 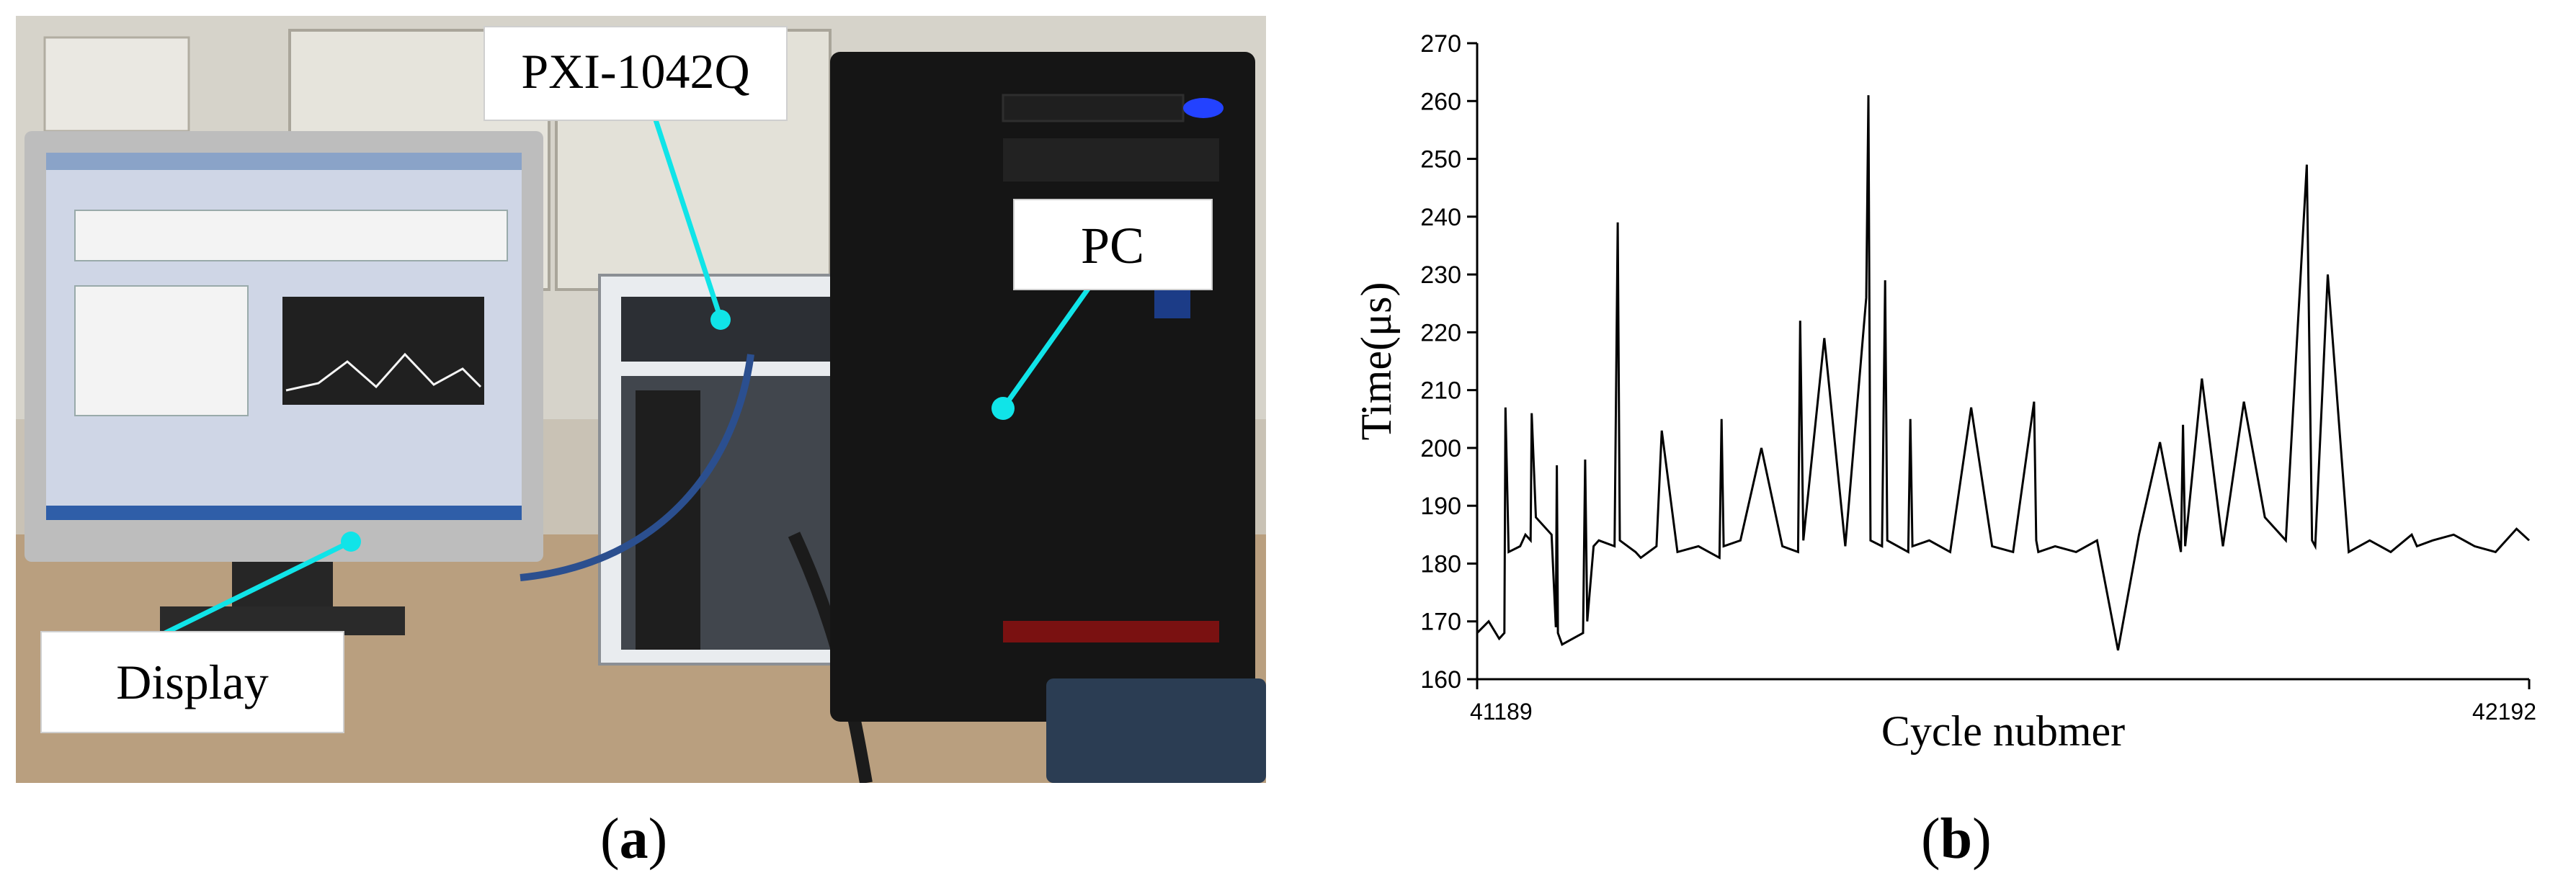 What do you see at coordinates (1440, 101) in the screenshot?
I see `y-tick-label: 260` at bounding box center [1440, 101].